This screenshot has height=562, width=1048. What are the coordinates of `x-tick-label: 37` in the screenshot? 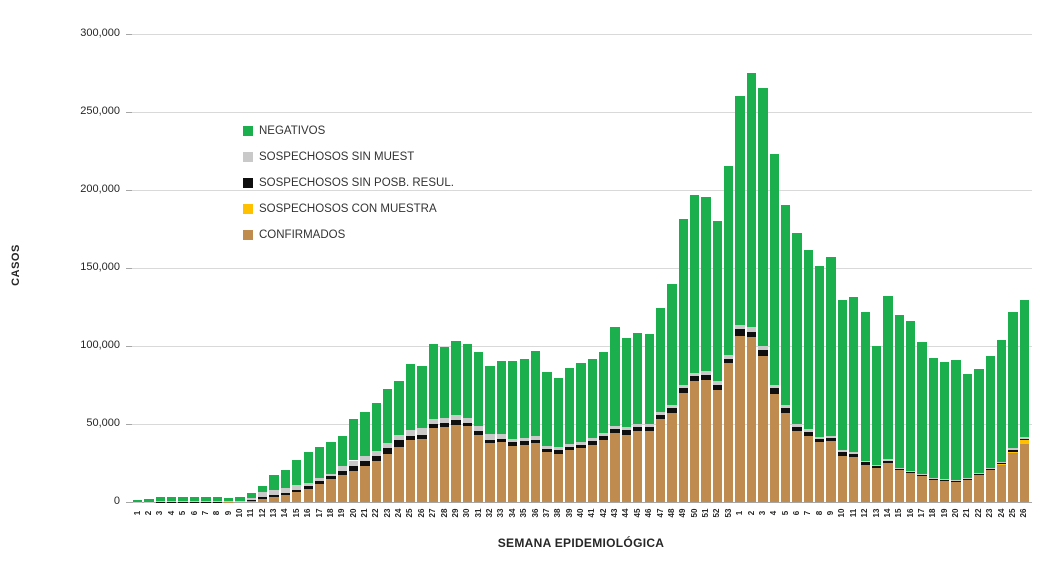 It's located at (546, 513).